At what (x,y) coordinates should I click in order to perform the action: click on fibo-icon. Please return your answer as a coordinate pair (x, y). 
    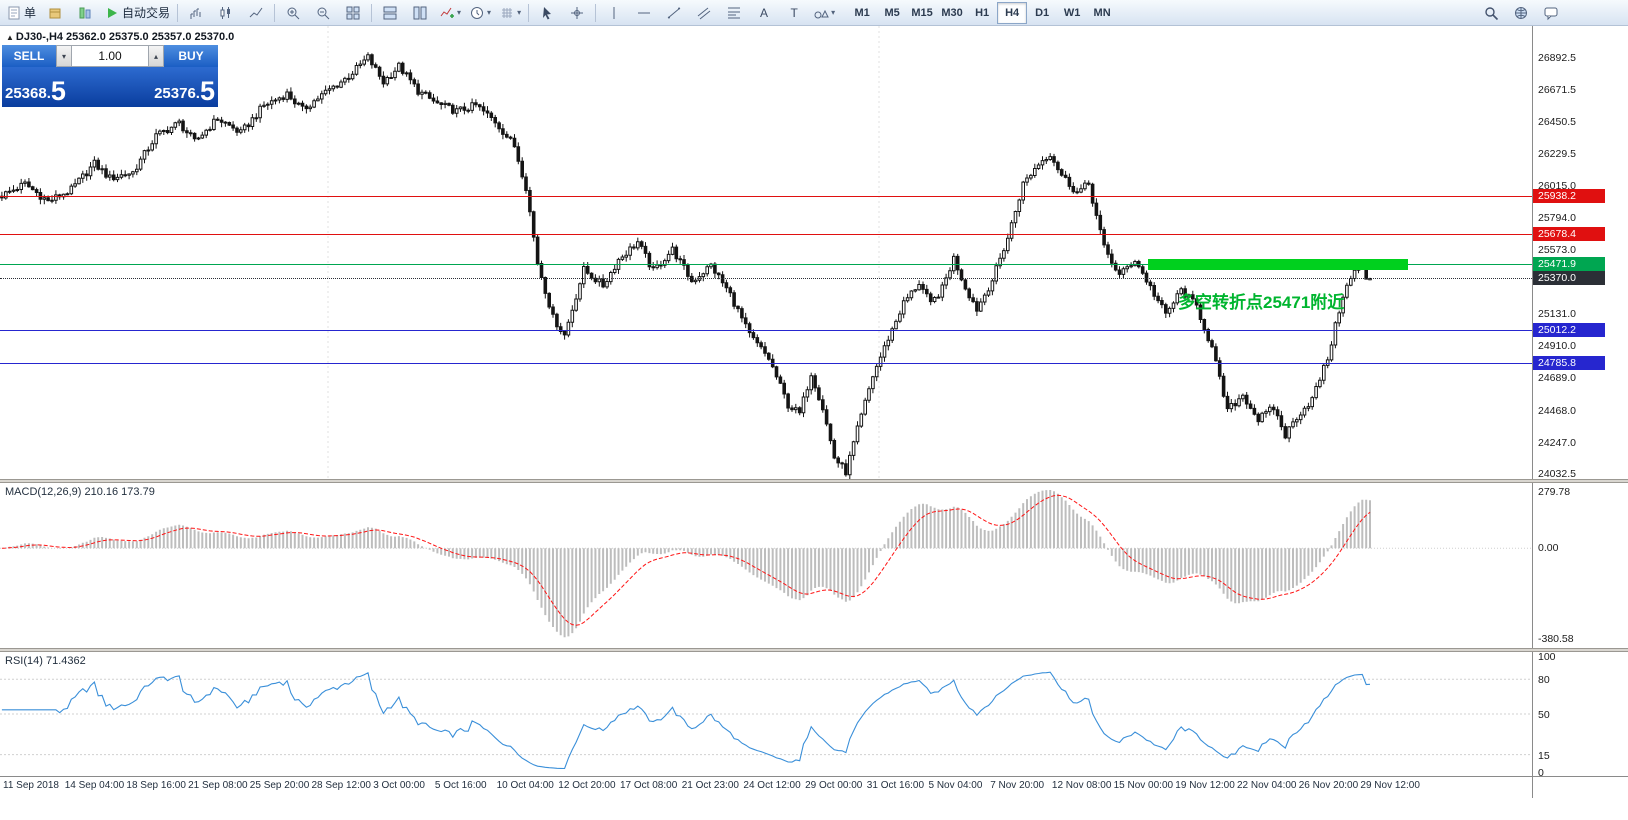
    Looking at the image, I should click on (734, 13).